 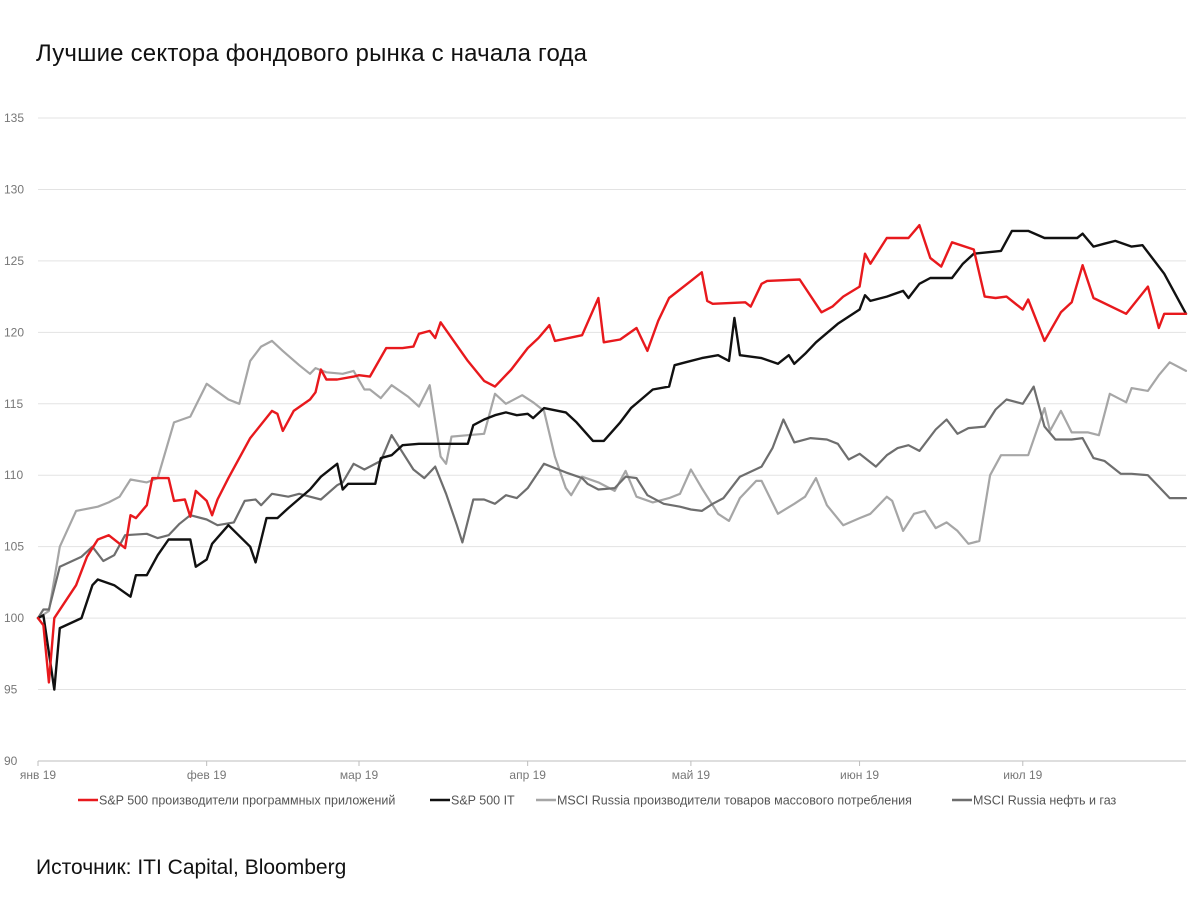 What do you see at coordinates (207, 775) in the screenshot?
I see `x-tick-label: фев 19` at bounding box center [207, 775].